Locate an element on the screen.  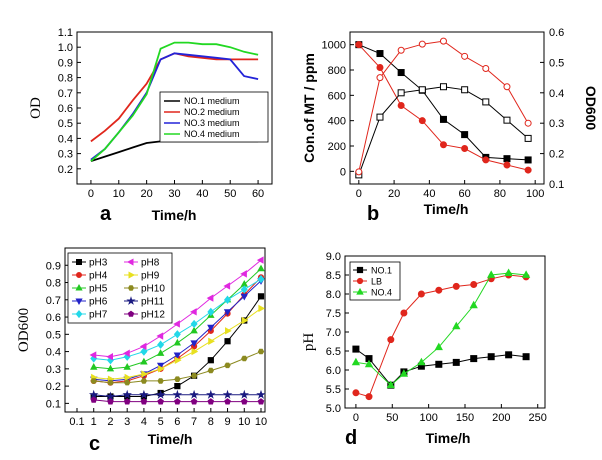
panel-c-xtick-label: 10 is located at coordinates (244, 422).